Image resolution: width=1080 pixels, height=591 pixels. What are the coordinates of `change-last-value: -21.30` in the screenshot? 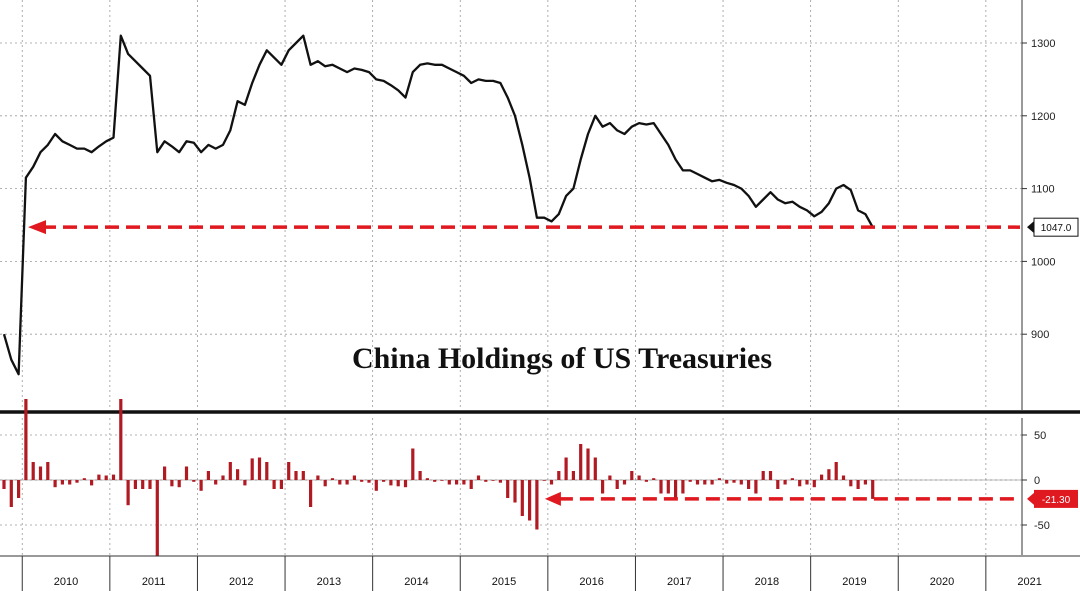 It's located at (1056, 500).